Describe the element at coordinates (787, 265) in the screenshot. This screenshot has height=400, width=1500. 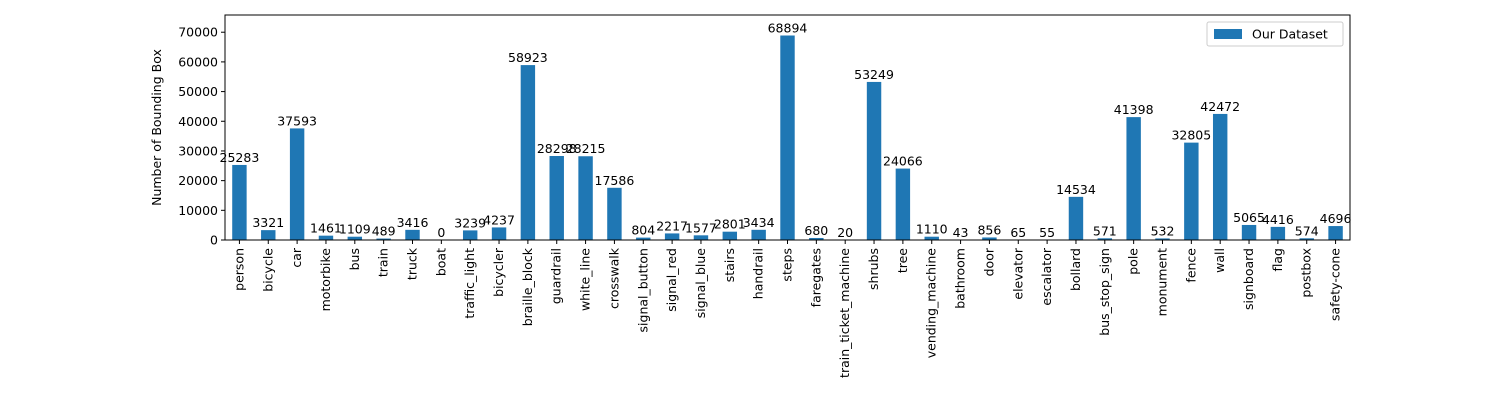
I see `x-tick-label-steps: steps` at that location.